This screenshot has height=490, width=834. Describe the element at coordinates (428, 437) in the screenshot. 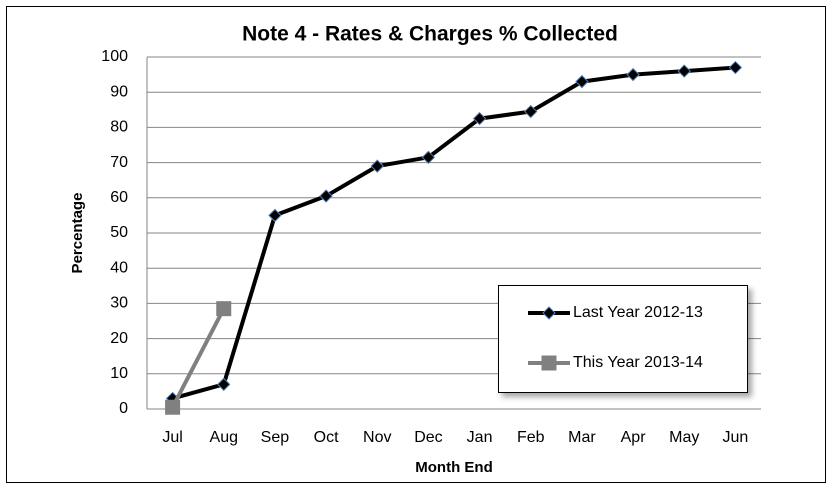

I see `x-tick-label: Dec` at that location.